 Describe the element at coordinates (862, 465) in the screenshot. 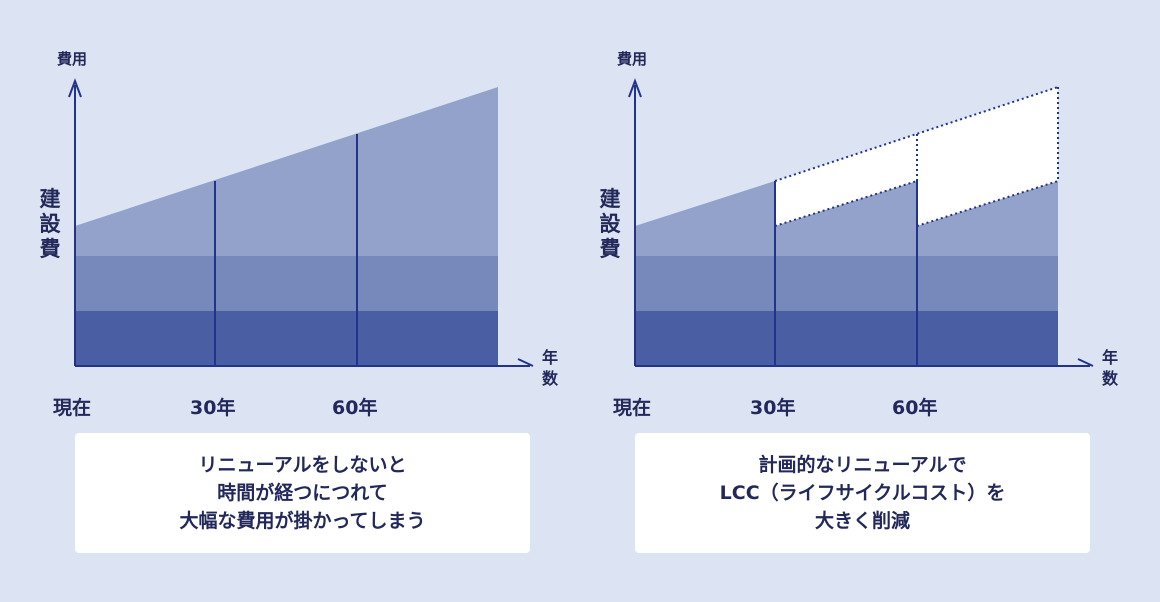

I see `caption-line: 計画的なリニューアルで` at that location.